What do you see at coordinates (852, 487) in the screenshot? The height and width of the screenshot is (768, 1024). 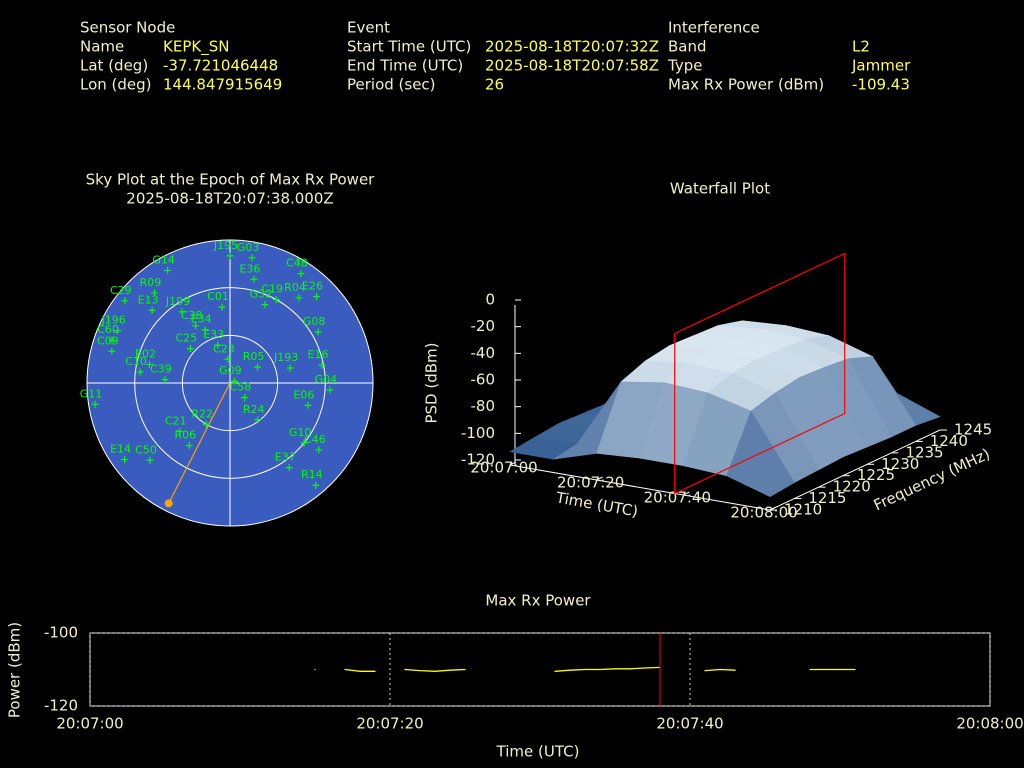 I see `frequency-tick-label: 1220` at bounding box center [852, 487].